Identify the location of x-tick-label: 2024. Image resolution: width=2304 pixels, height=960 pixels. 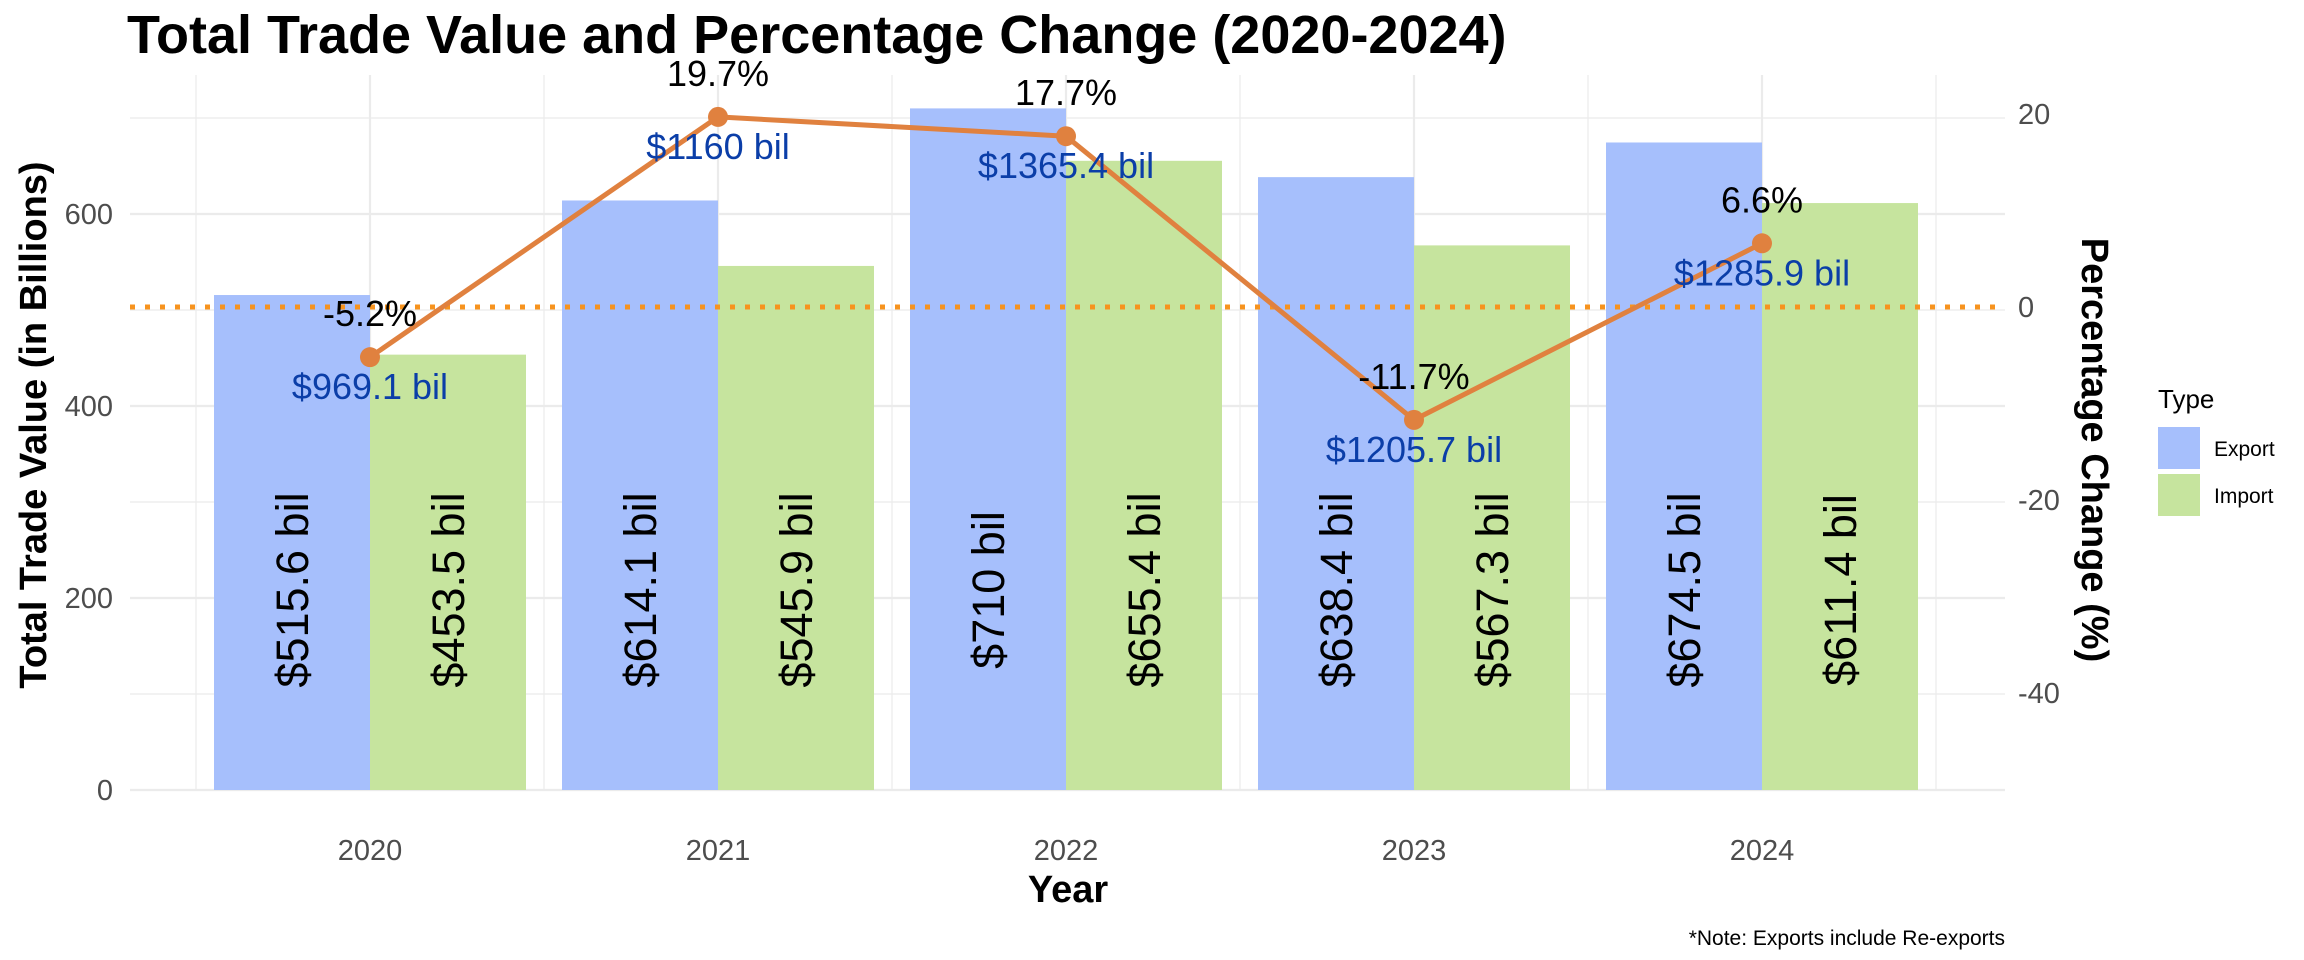
(1762, 851).